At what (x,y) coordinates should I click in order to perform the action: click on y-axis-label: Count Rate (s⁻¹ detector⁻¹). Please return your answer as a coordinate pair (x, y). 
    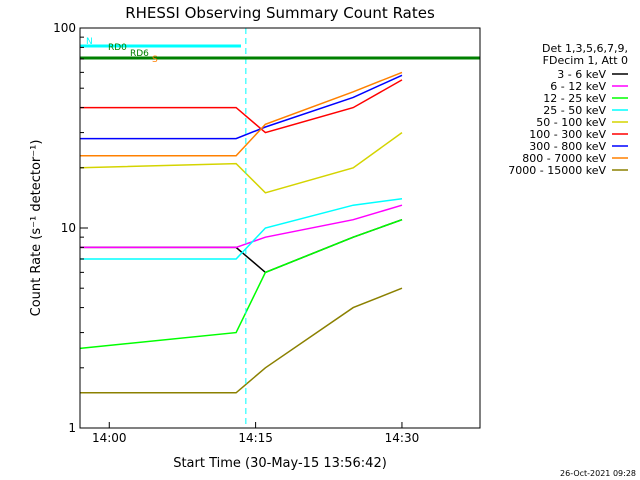
    Looking at the image, I should click on (36, 228).